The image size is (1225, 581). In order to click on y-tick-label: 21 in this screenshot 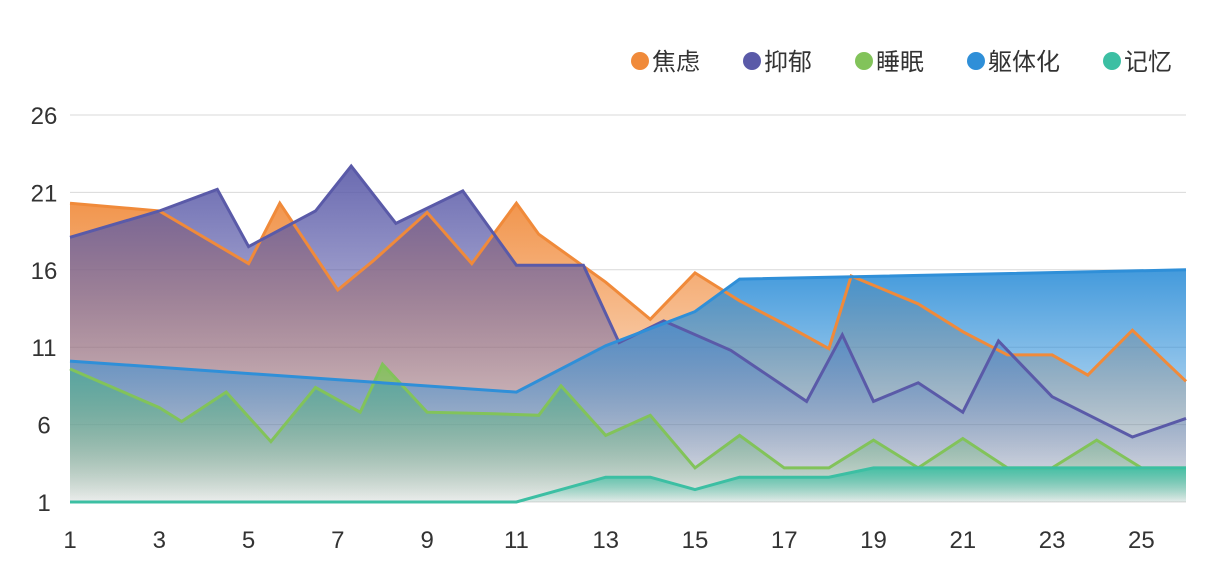, I will do `click(44, 193)`.